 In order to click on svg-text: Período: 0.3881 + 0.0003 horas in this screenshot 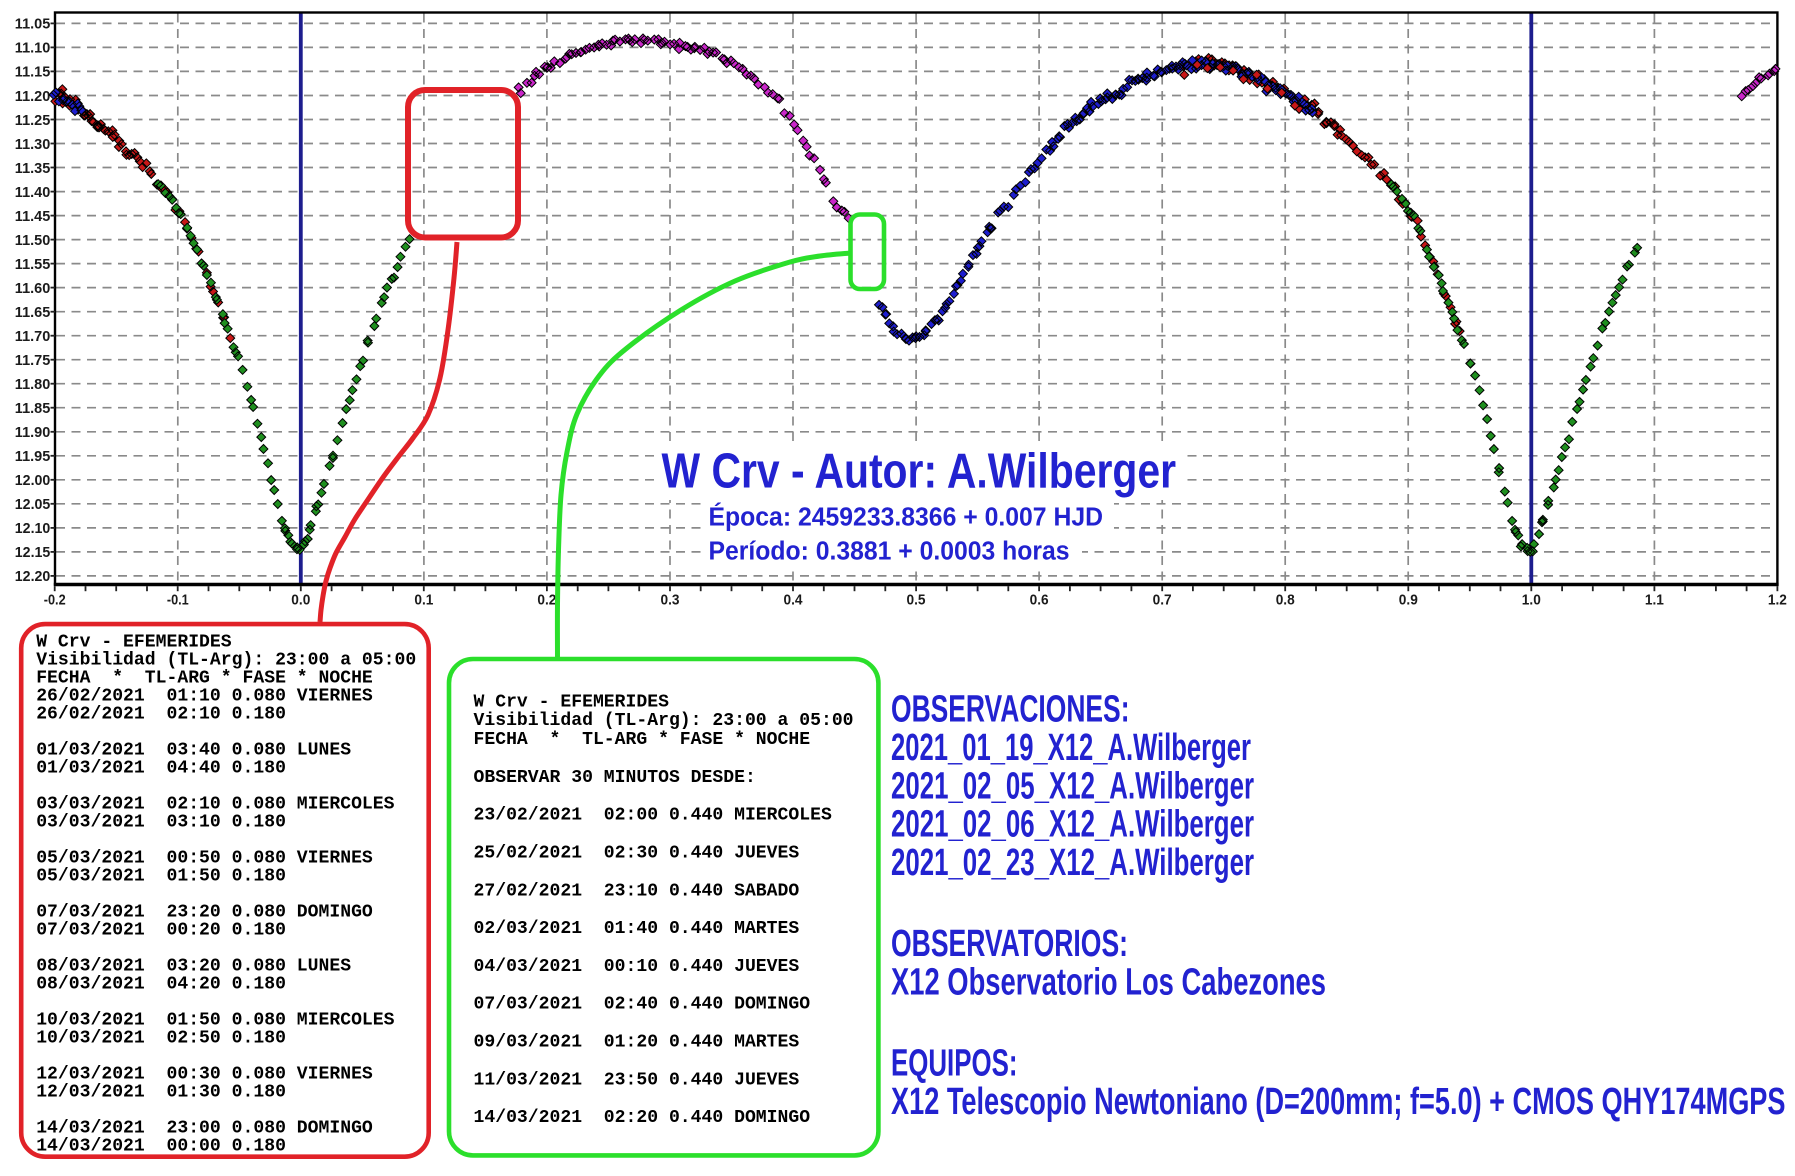, I will do `click(889, 552)`.